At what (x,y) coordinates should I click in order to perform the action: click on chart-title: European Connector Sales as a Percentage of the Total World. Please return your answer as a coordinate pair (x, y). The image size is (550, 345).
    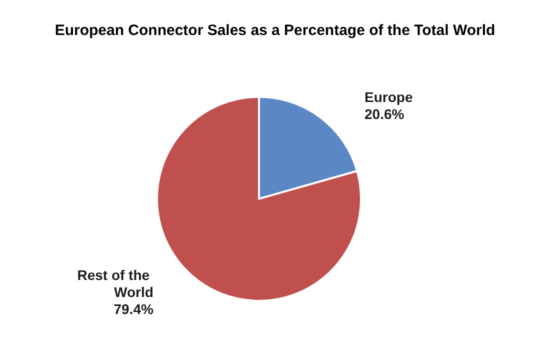
    Looking at the image, I should click on (275, 30).